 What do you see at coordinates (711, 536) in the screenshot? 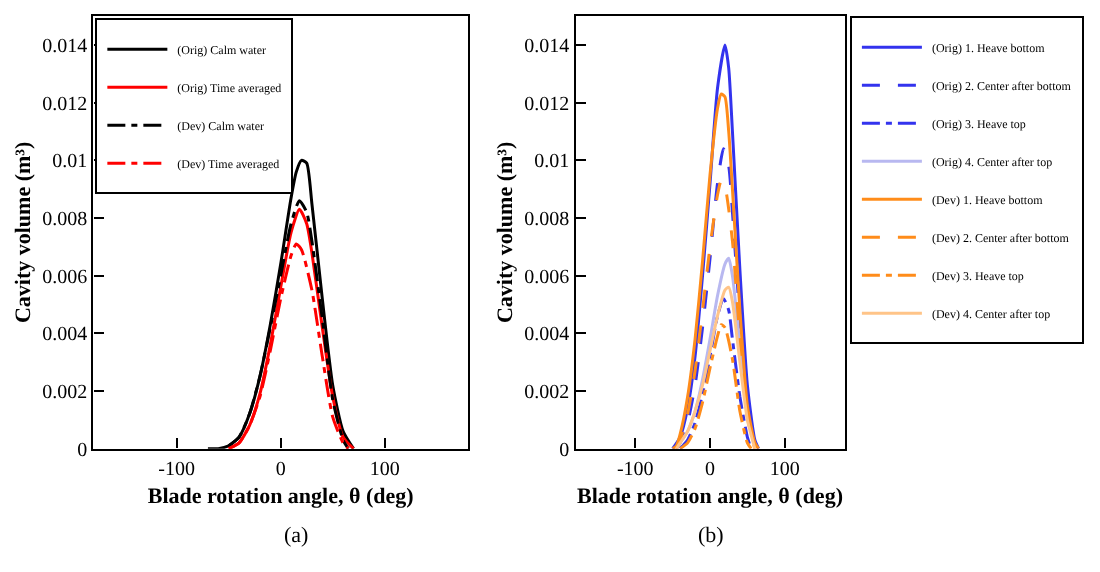
I see `text: (b)` at bounding box center [711, 536].